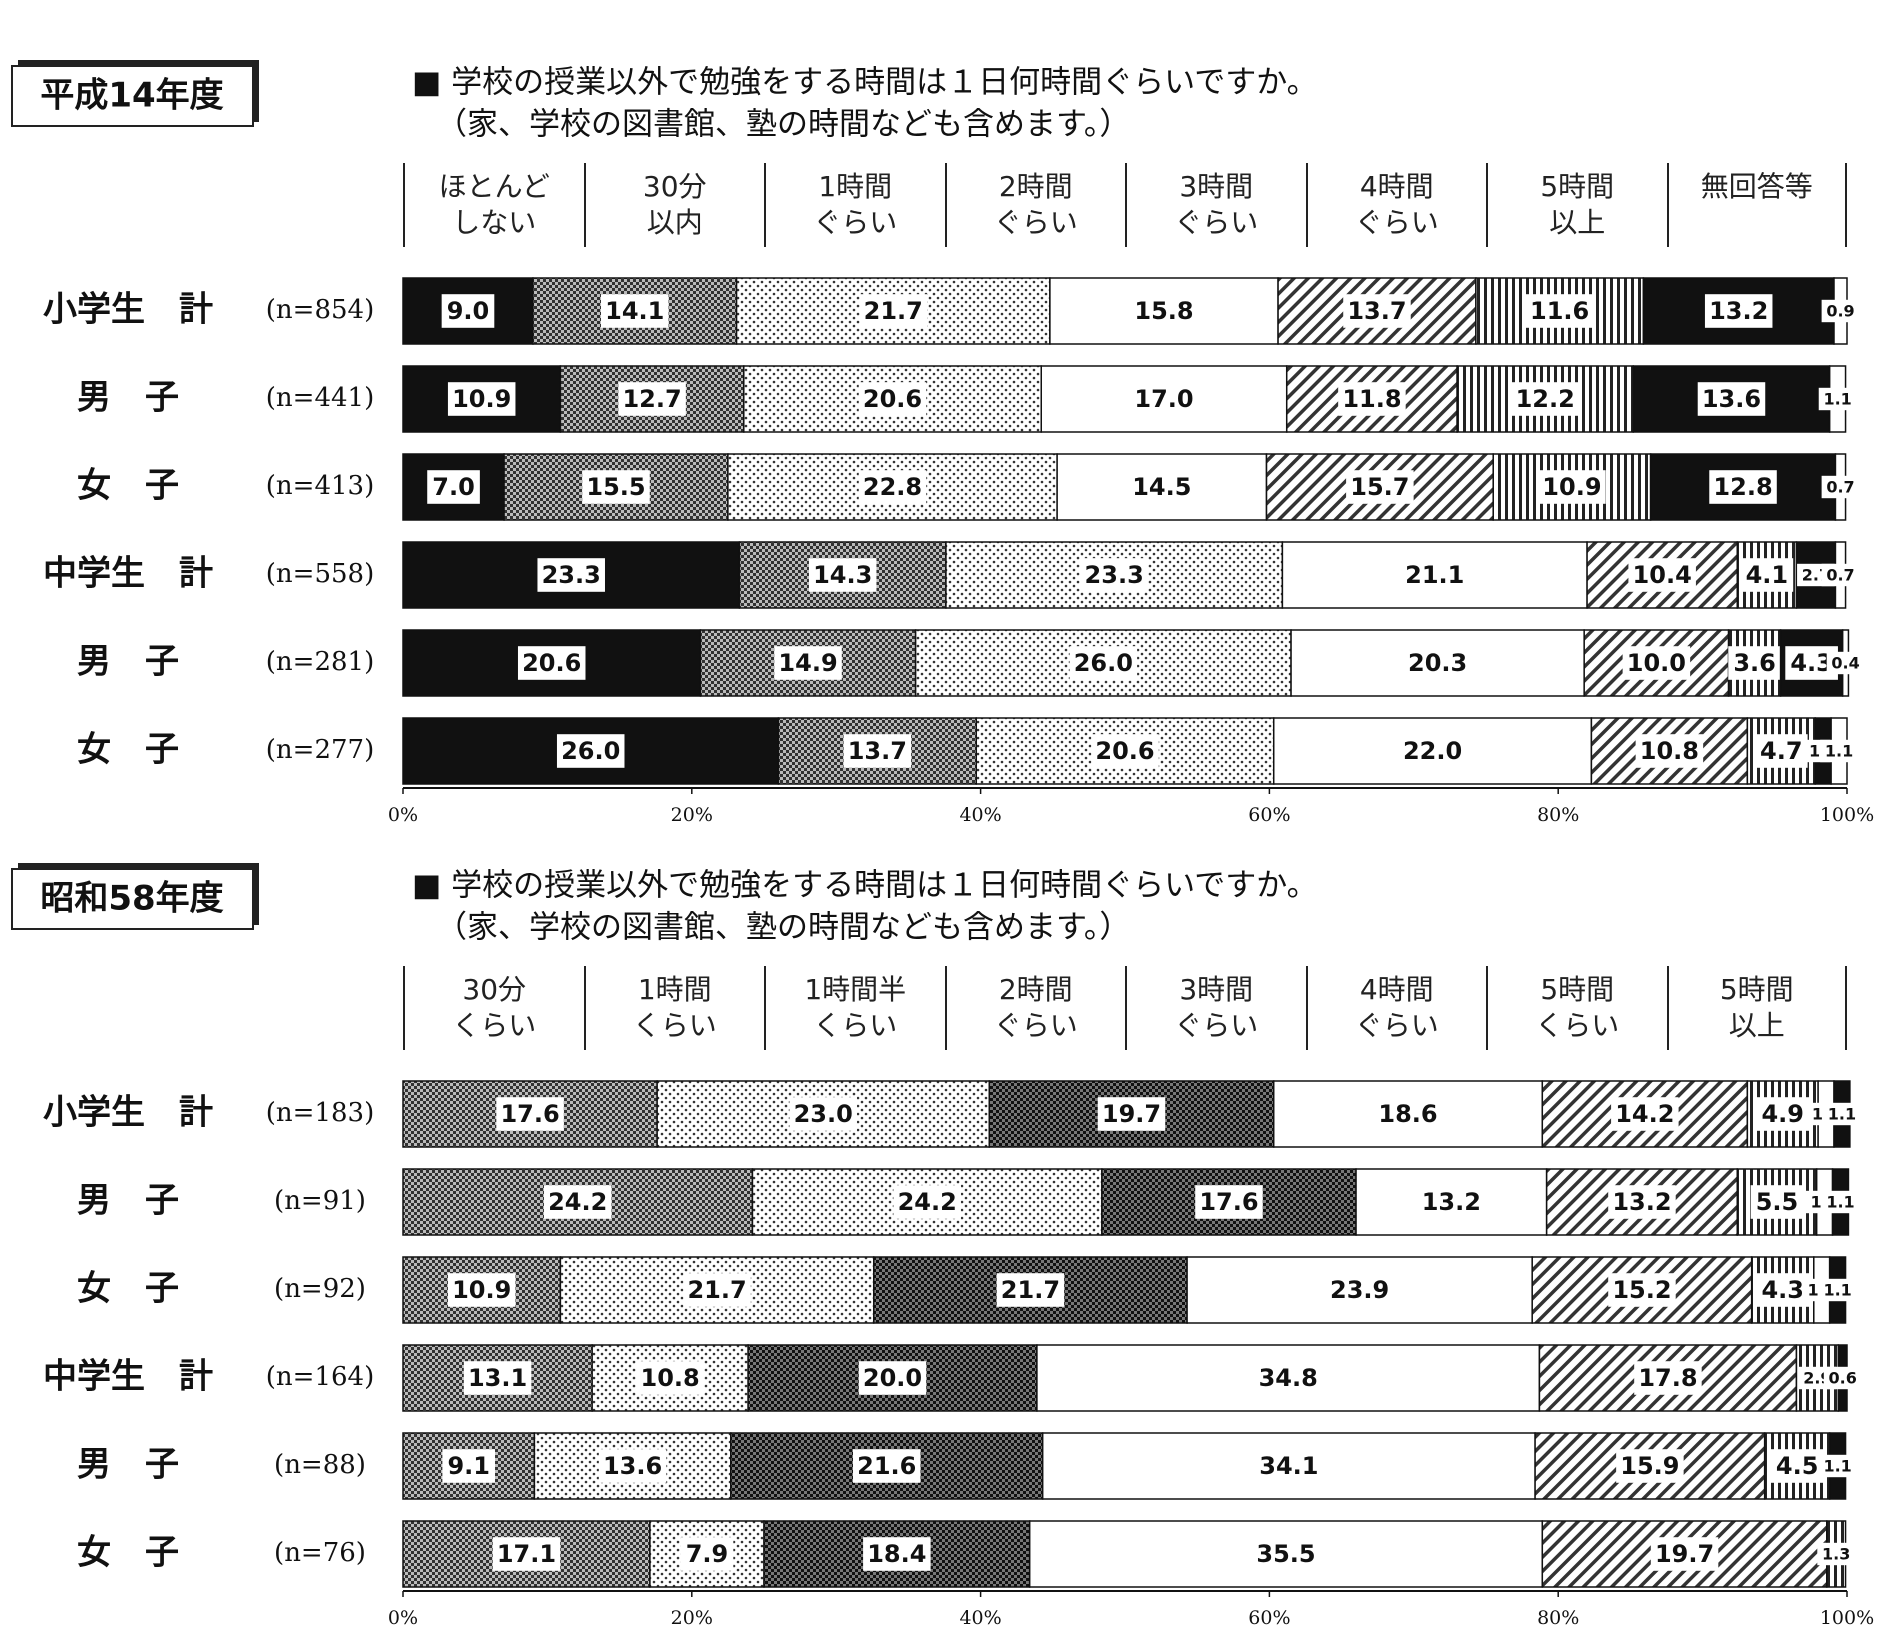 The image size is (1885, 1645). Describe the element at coordinates (320, 662) in the screenshot. I see `sample-size: (n=281)` at that location.